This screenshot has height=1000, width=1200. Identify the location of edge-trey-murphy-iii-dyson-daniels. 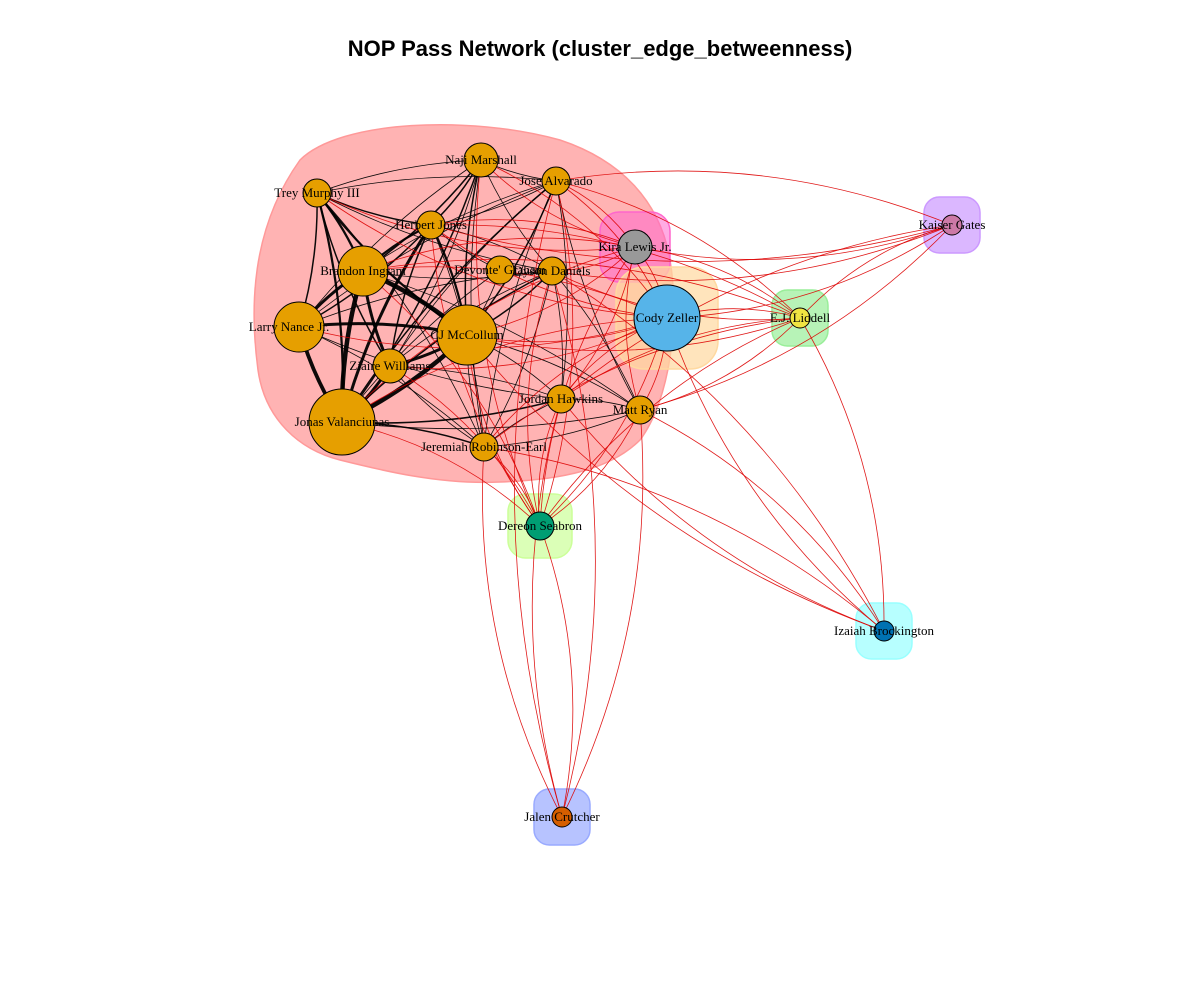
(434, 232).